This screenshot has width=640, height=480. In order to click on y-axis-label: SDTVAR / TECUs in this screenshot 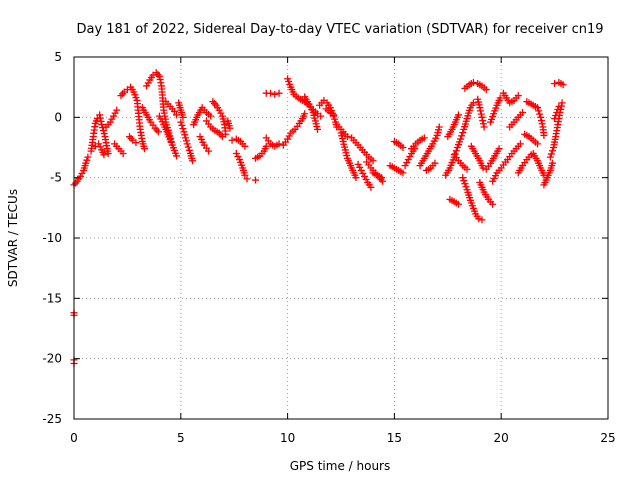, I will do `click(13, 238)`.